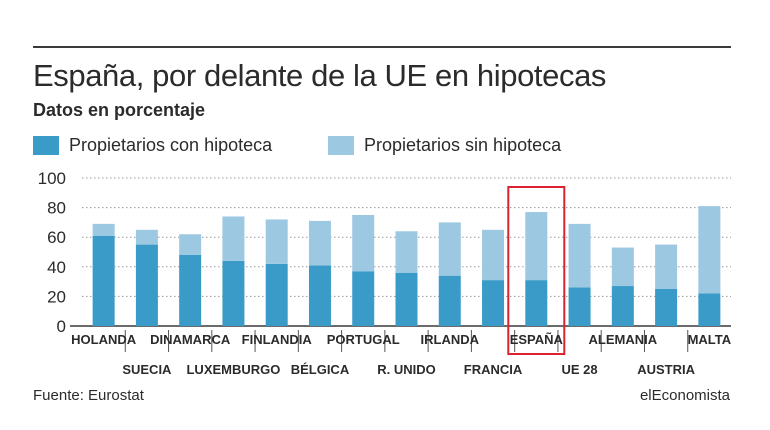 This screenshot has height=430, width=770. I want to click on x-tick-label: PORTUGAL, so click(363, 339).